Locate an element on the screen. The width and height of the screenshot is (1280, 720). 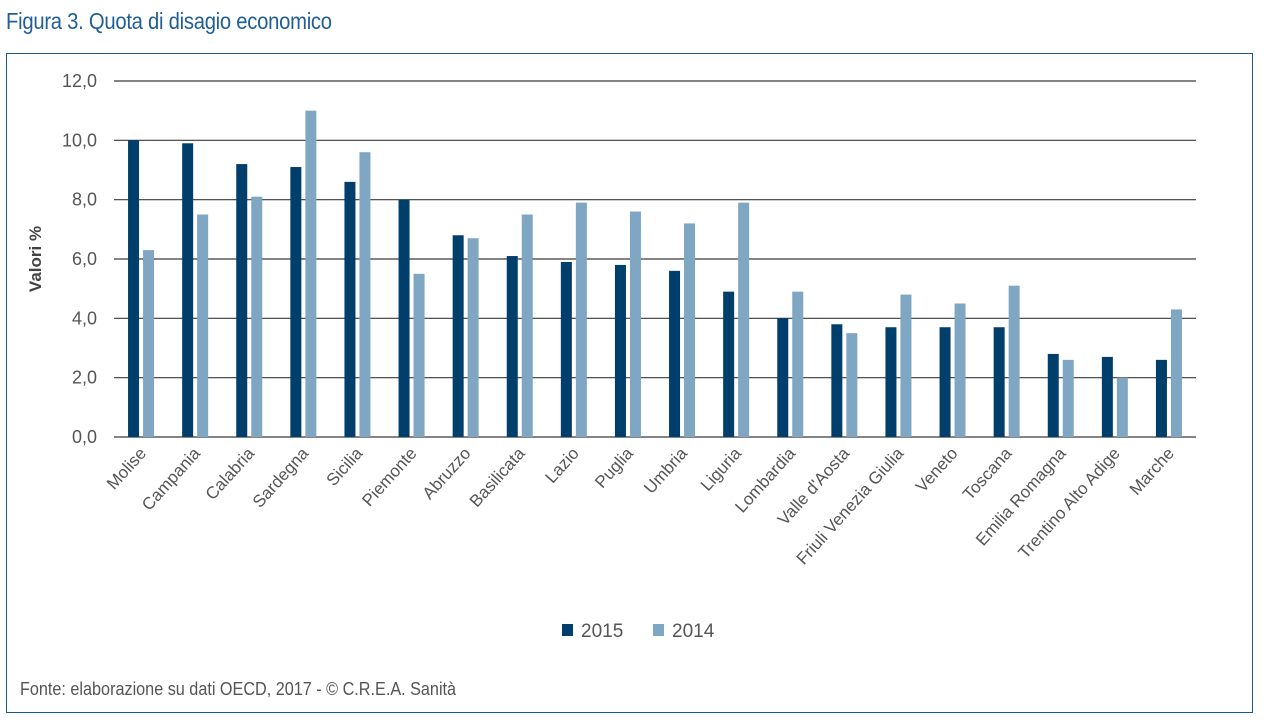
y-tick-label: 6,0 is located at coordinates (84, 259).